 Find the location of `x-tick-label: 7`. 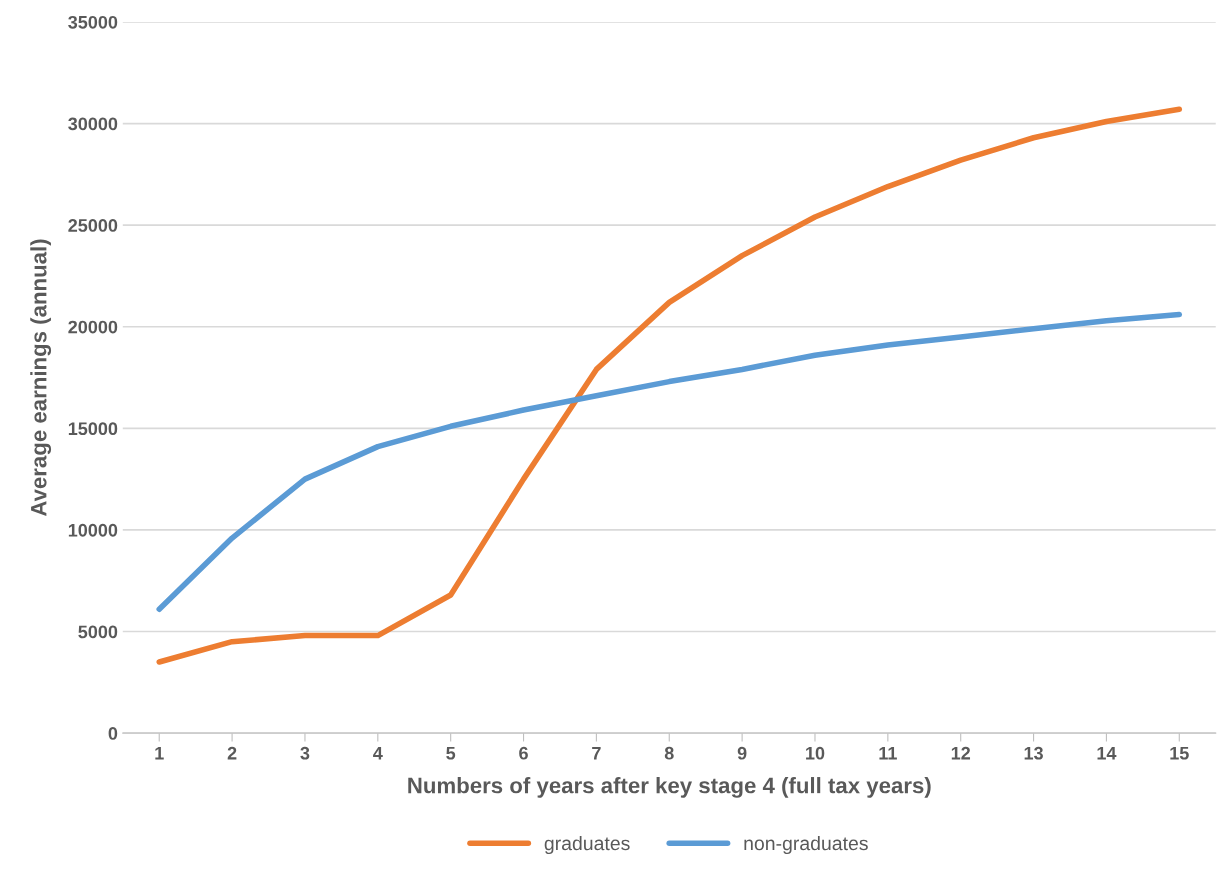

x-tick-label: 7 is located at coordinates (596, 753).